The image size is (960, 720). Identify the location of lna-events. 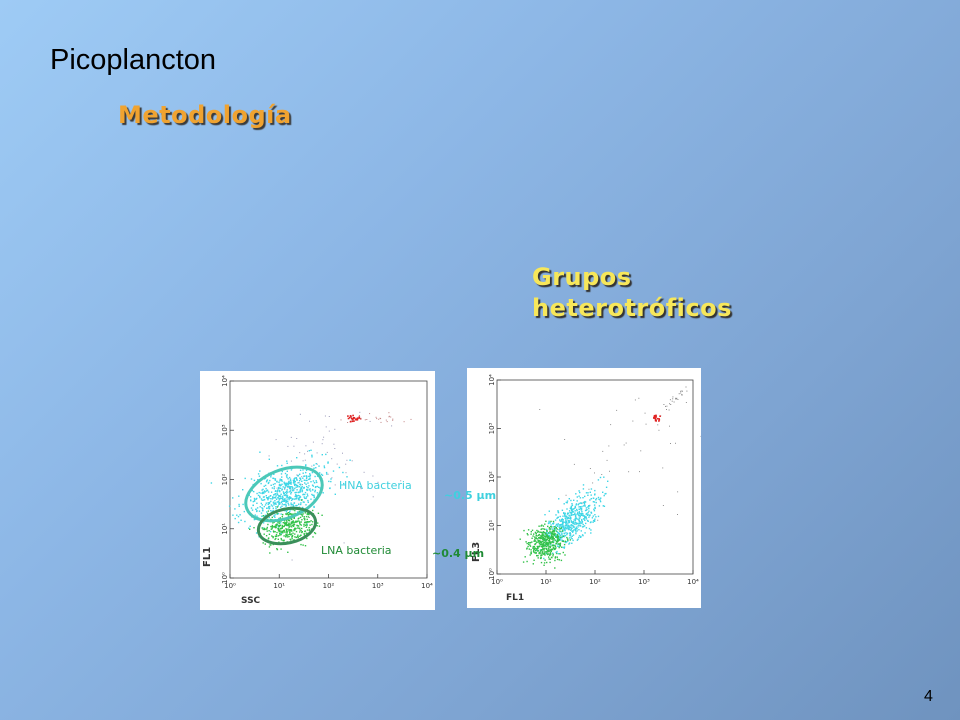
(545, 544).